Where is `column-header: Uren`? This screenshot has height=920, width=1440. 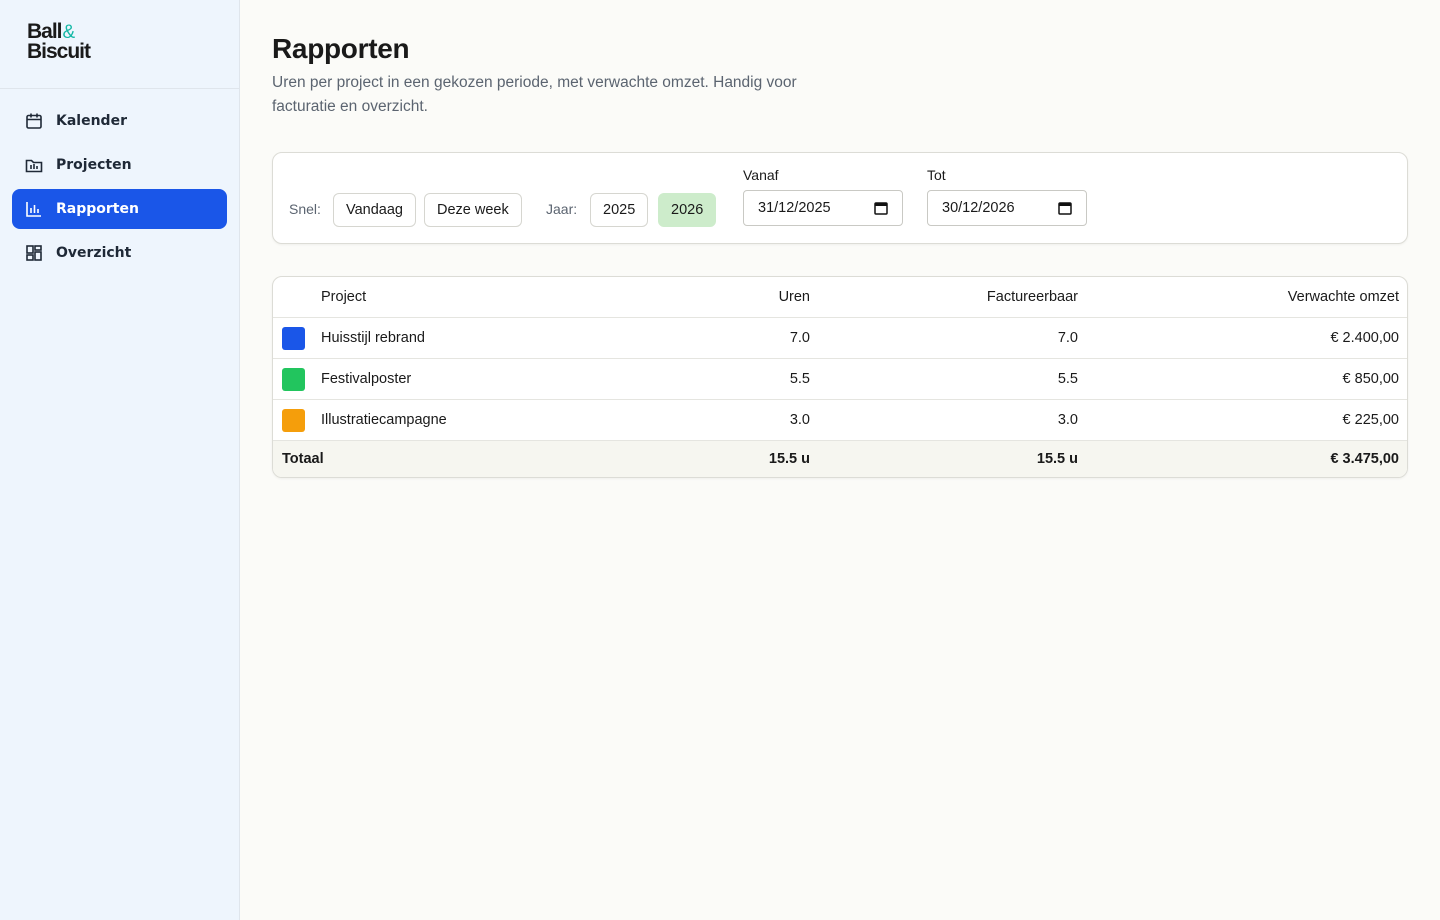
column-header: Uren is located at coordinates (794, 297).